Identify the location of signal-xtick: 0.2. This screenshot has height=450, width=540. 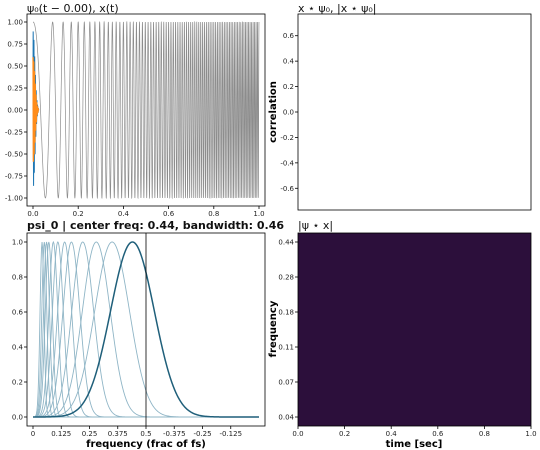
(78, 214).